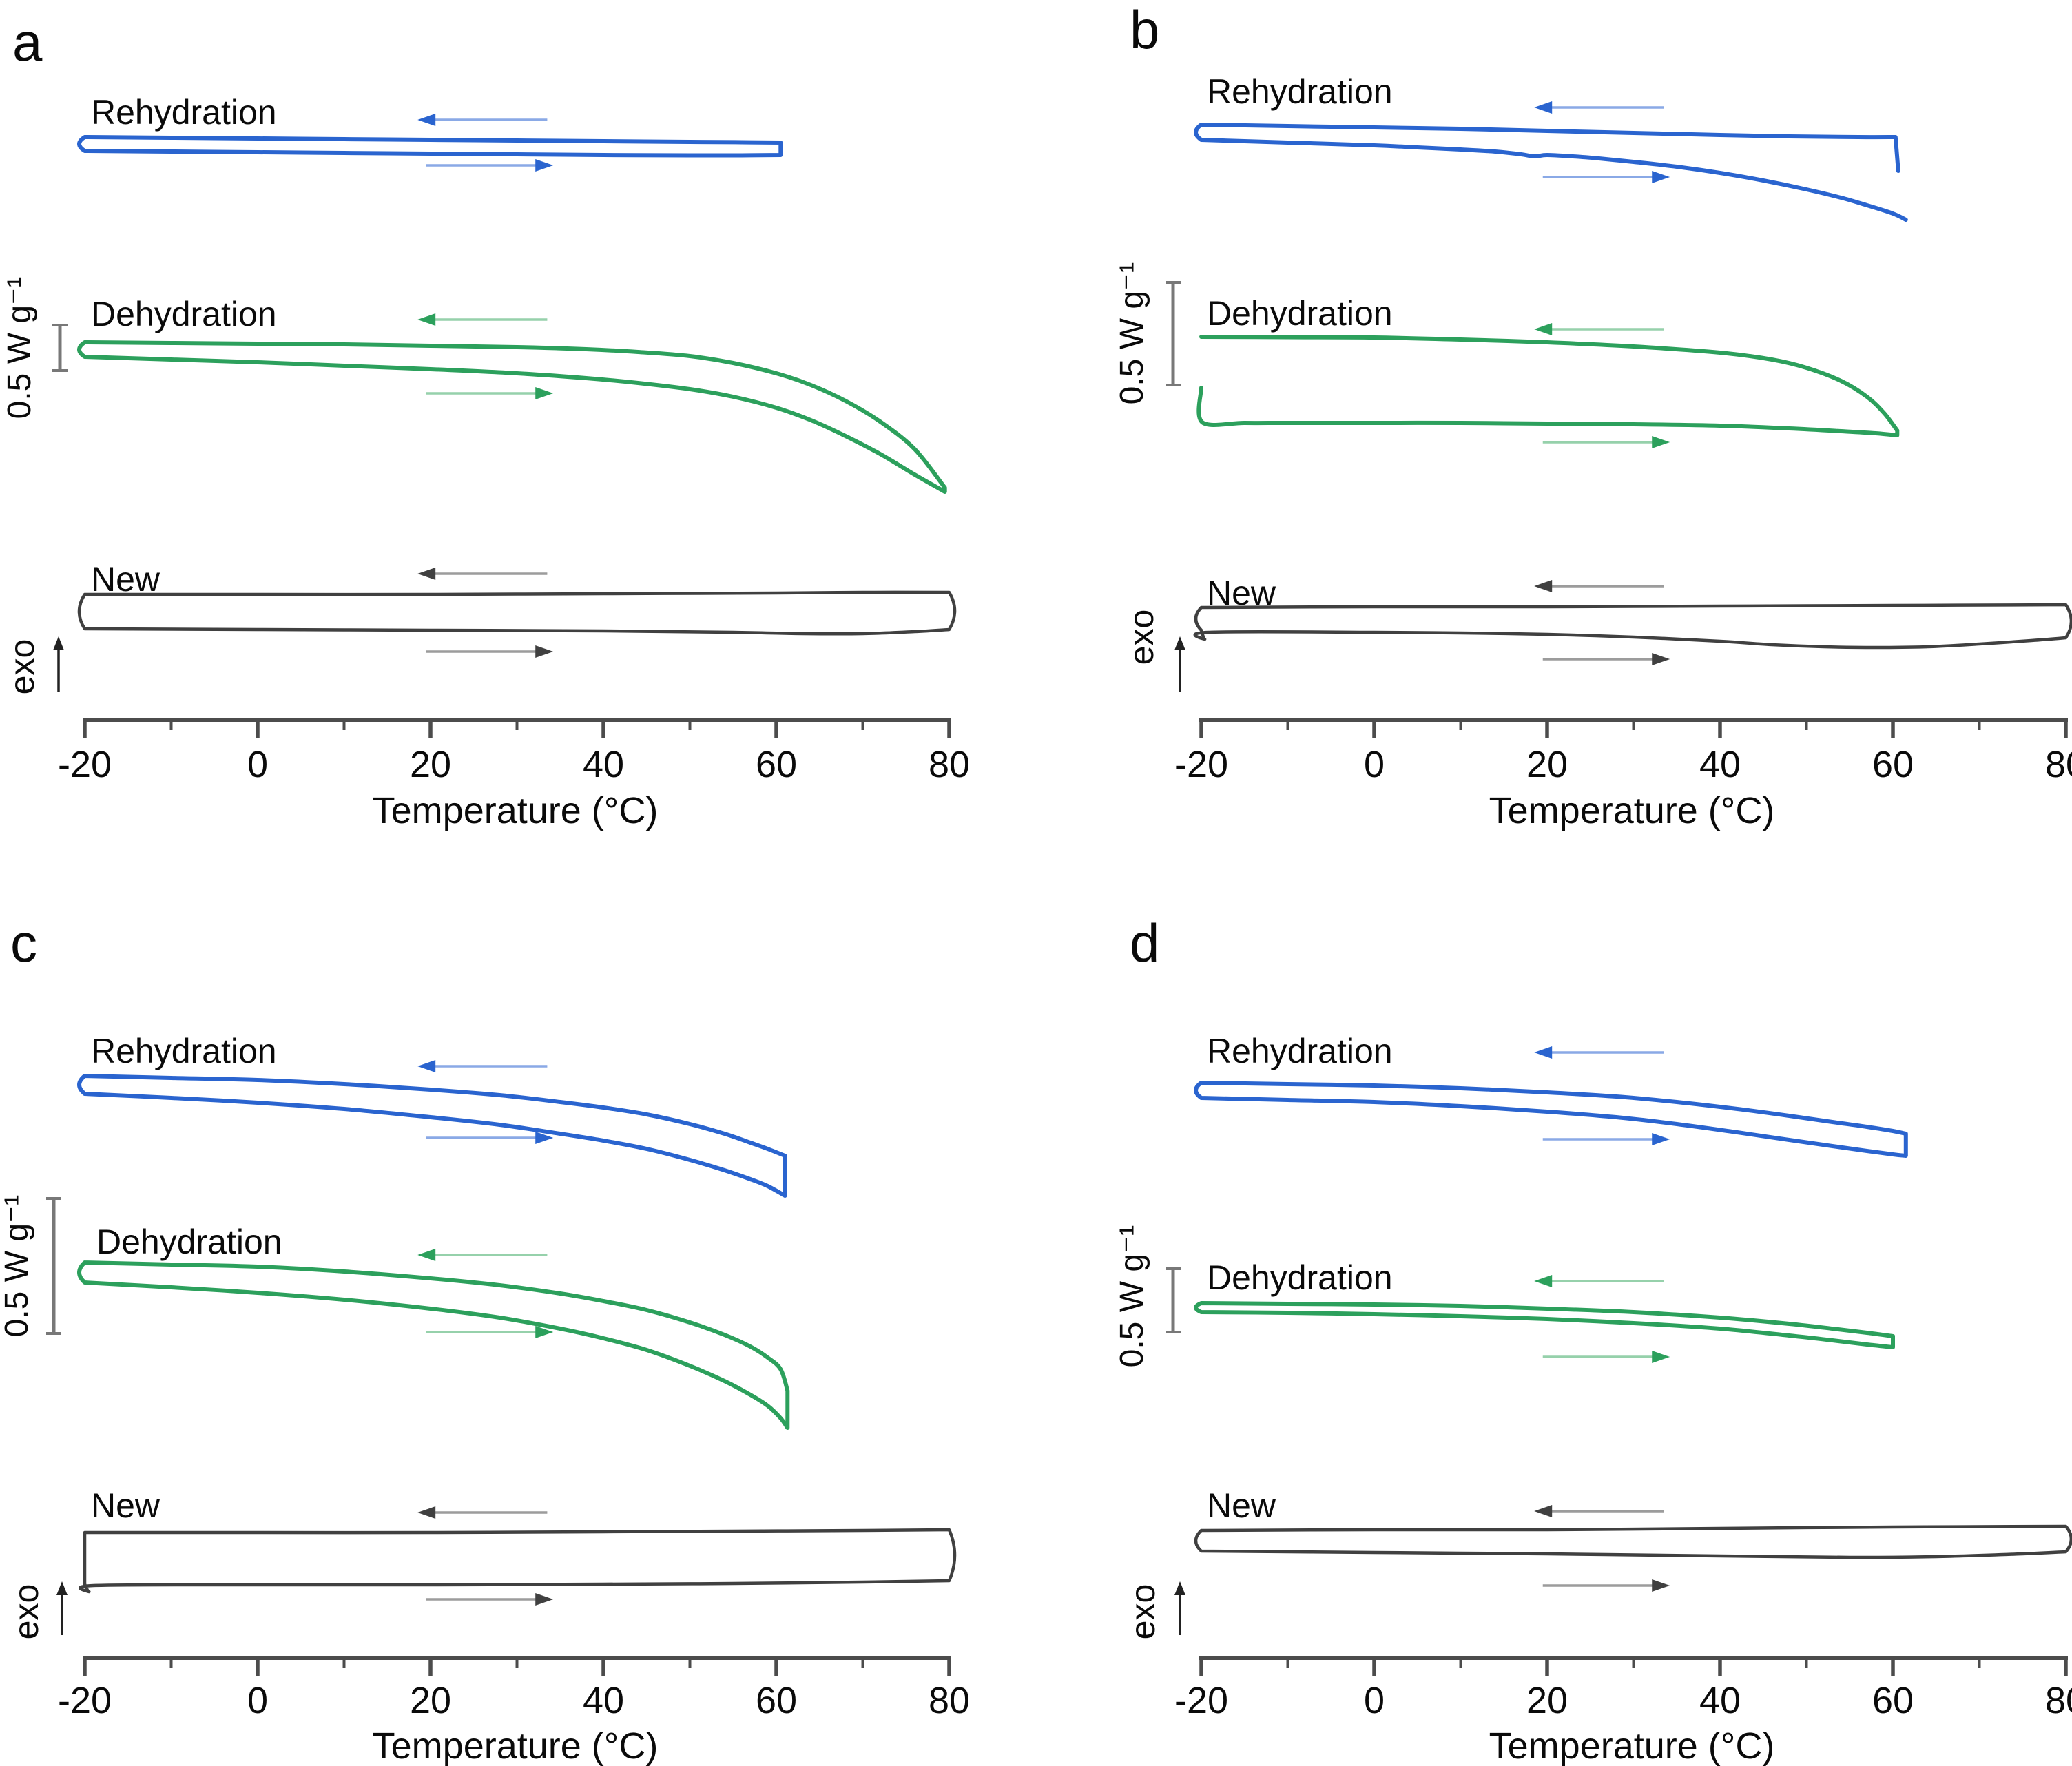 The image size is (2072, 1766). I want to click on panel-letter: c, so click(23, 943).